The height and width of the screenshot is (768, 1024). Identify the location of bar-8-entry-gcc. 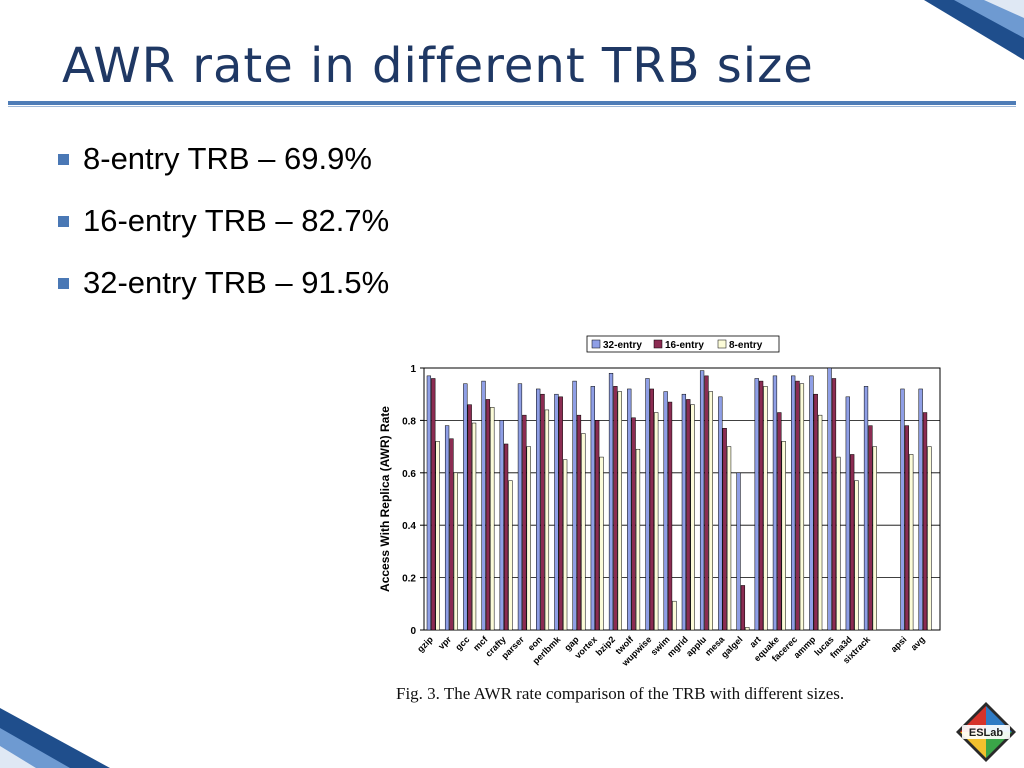
(474, 526).